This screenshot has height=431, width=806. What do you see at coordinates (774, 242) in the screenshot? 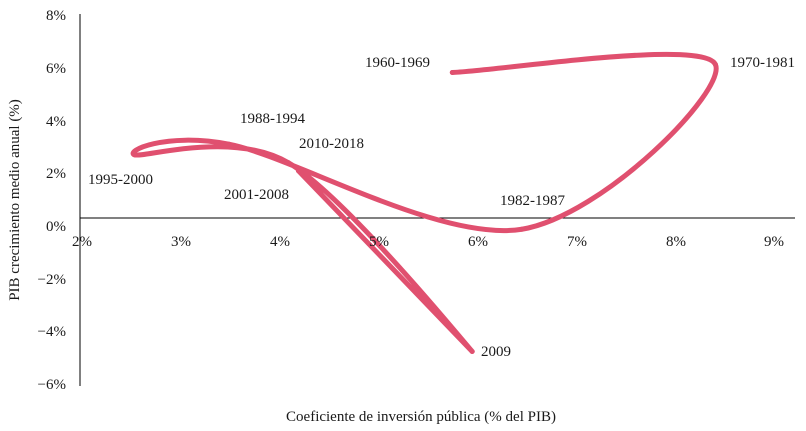
I see `x-tick-label: 9%` at bounding box center [774, 242].